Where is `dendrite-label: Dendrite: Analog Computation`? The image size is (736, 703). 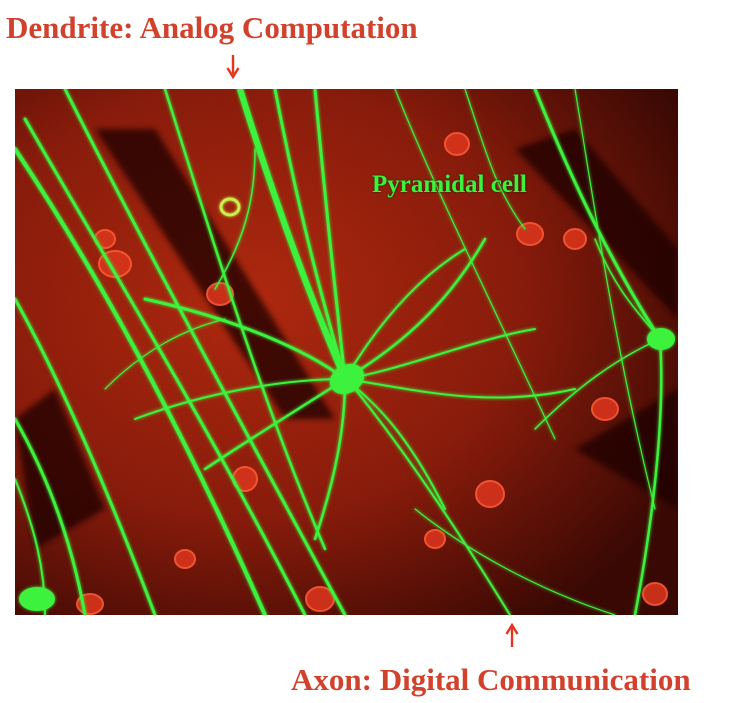
dendrite-label: Dendrite: Analog Computation is located at coordinates (212, 27).